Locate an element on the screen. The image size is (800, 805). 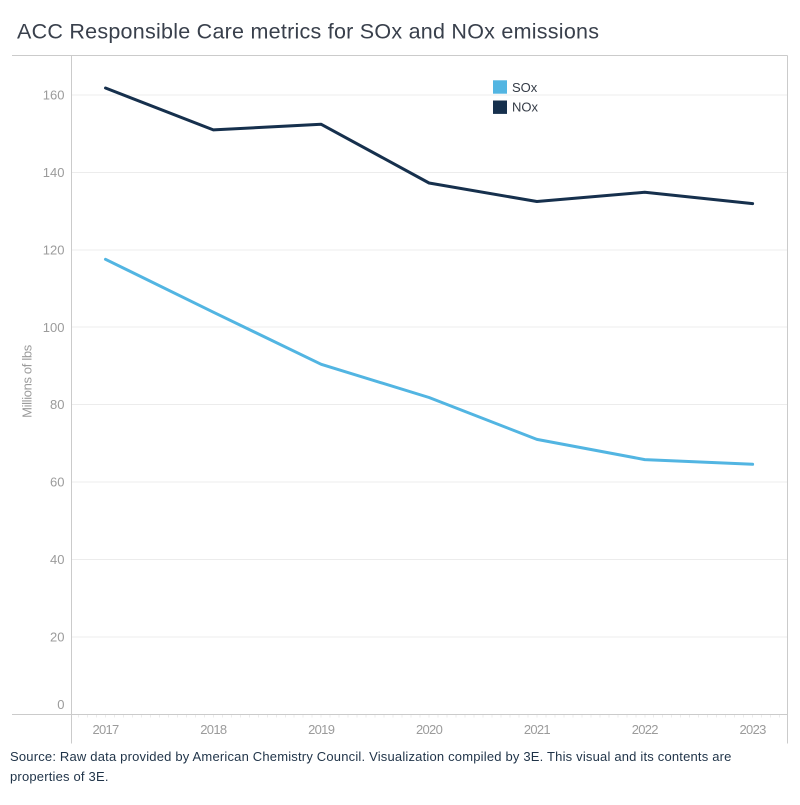
svg-text: 60 is located at coordinates (57, 482).